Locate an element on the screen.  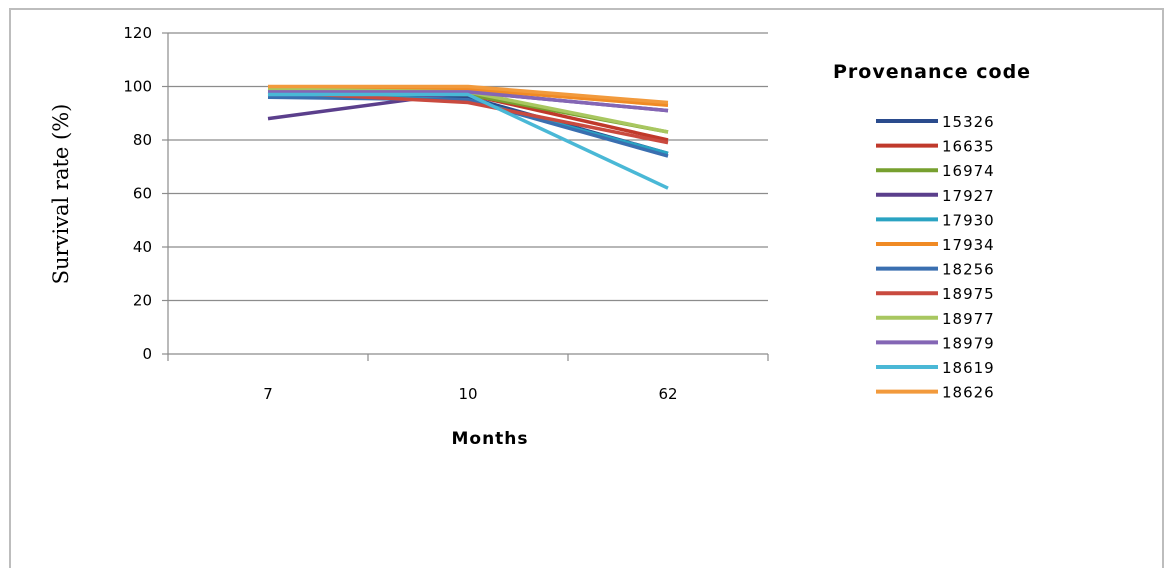
x-tick-label: 10 is located at coordinates (467, 394).